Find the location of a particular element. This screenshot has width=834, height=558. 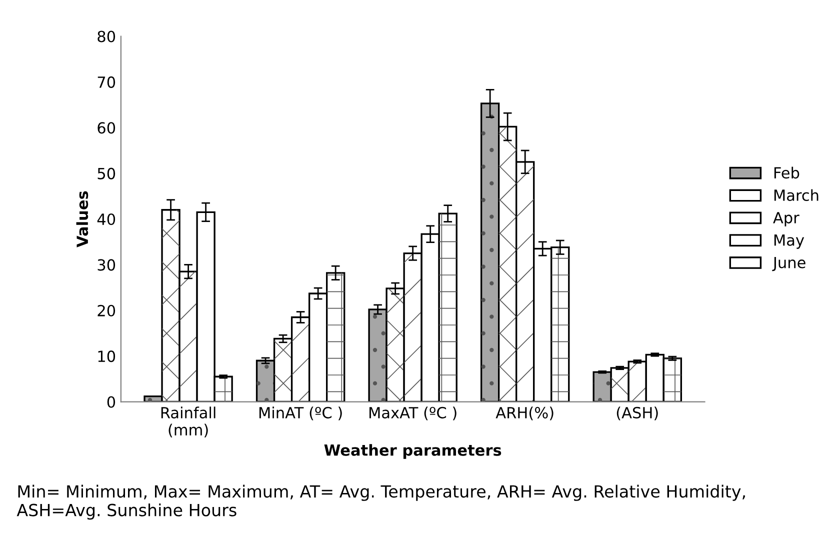

legend-label: June is located at coordinates (789, 264).